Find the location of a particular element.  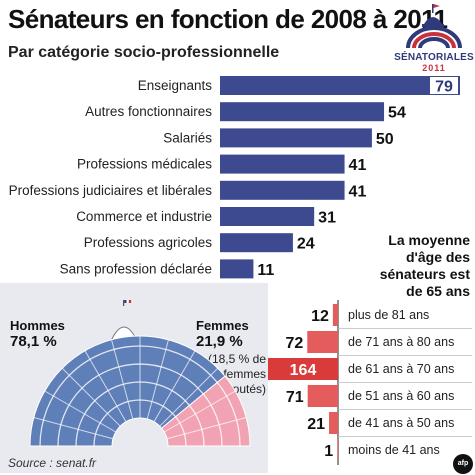

logo-name: SÉNATORIALES is located at coordinates (434, 57).